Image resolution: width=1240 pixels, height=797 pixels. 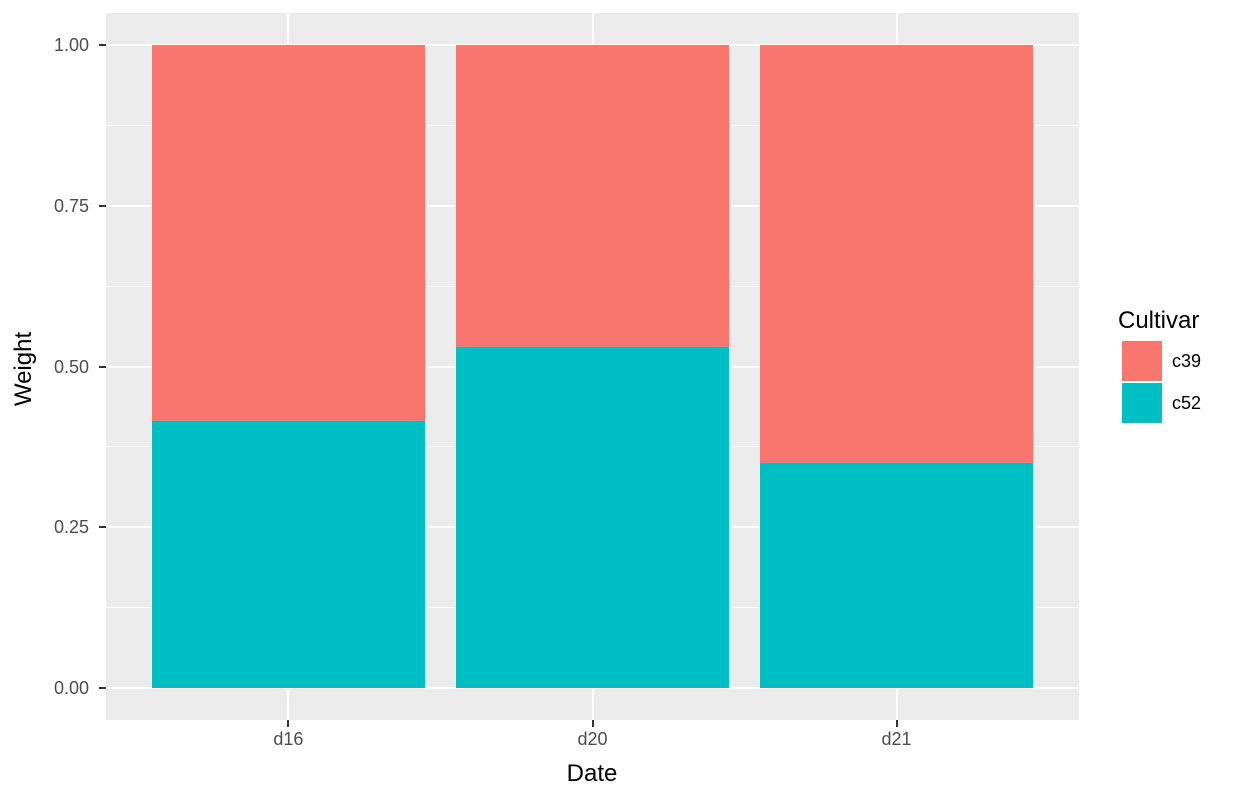 I want to click on y-tick-label: 0.50, so click(x=71, y=366).